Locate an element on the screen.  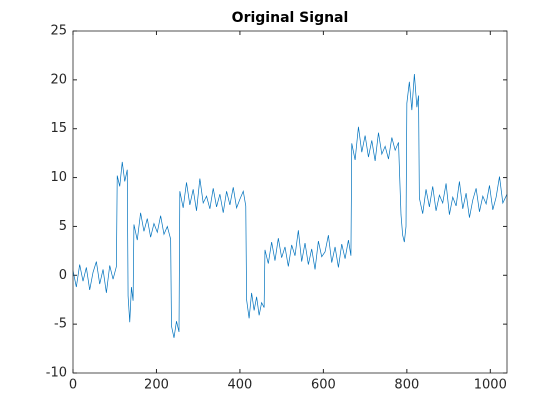
x-tick-label: 800 is located at coordinates (406, 385).